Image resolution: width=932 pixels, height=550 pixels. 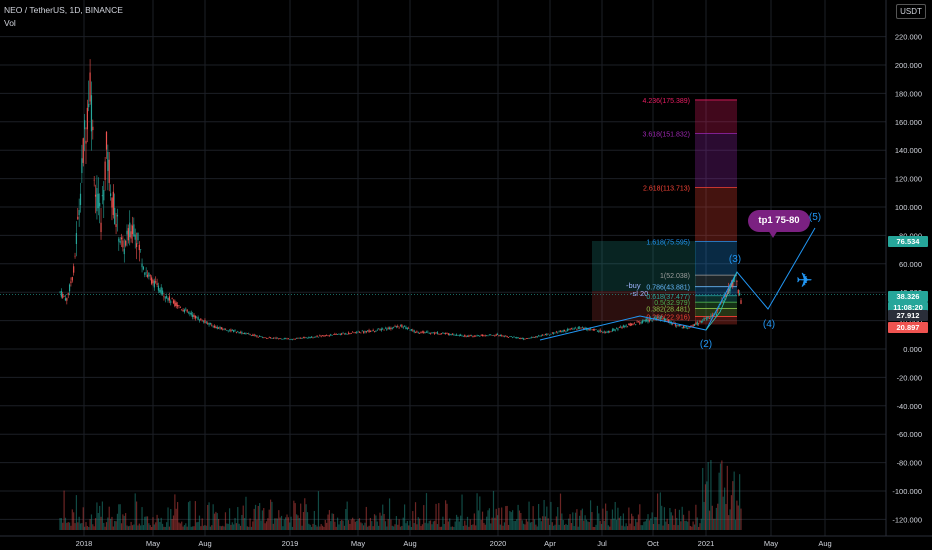 I want to click on position-sl-label: -sl 20, so click(x=639, y=293).